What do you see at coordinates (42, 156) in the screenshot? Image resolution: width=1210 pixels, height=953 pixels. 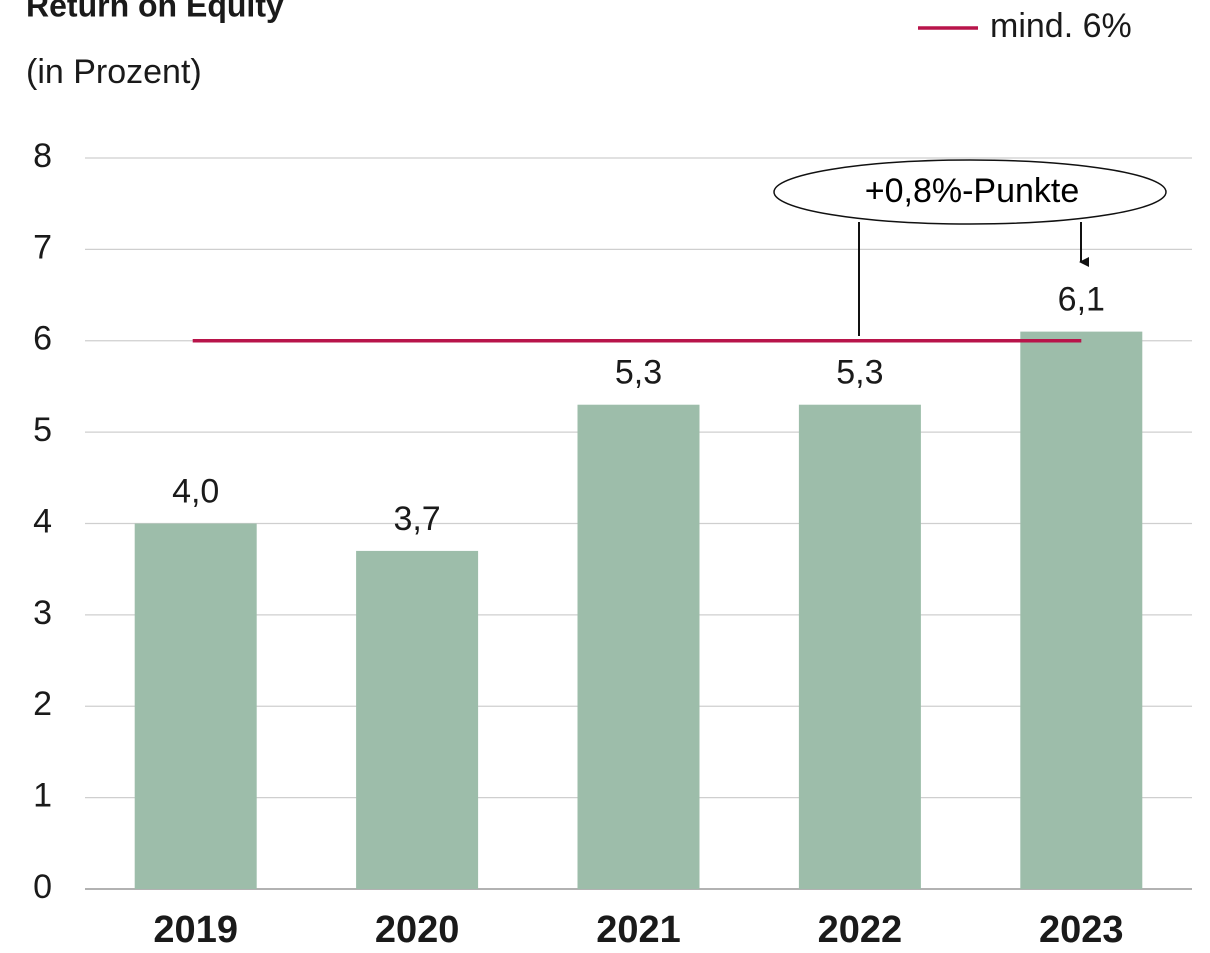 I see `y-tick-label: 8` at bounding box center [42, 156].